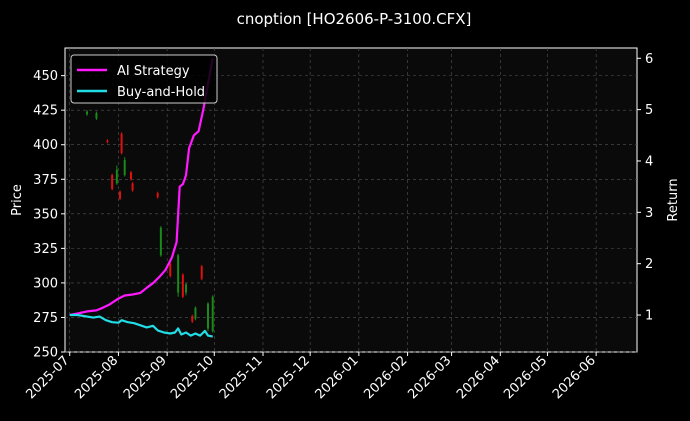 The image size is (690, 421). I want to click on series-line-buy-and-hold, so click(141, 325).